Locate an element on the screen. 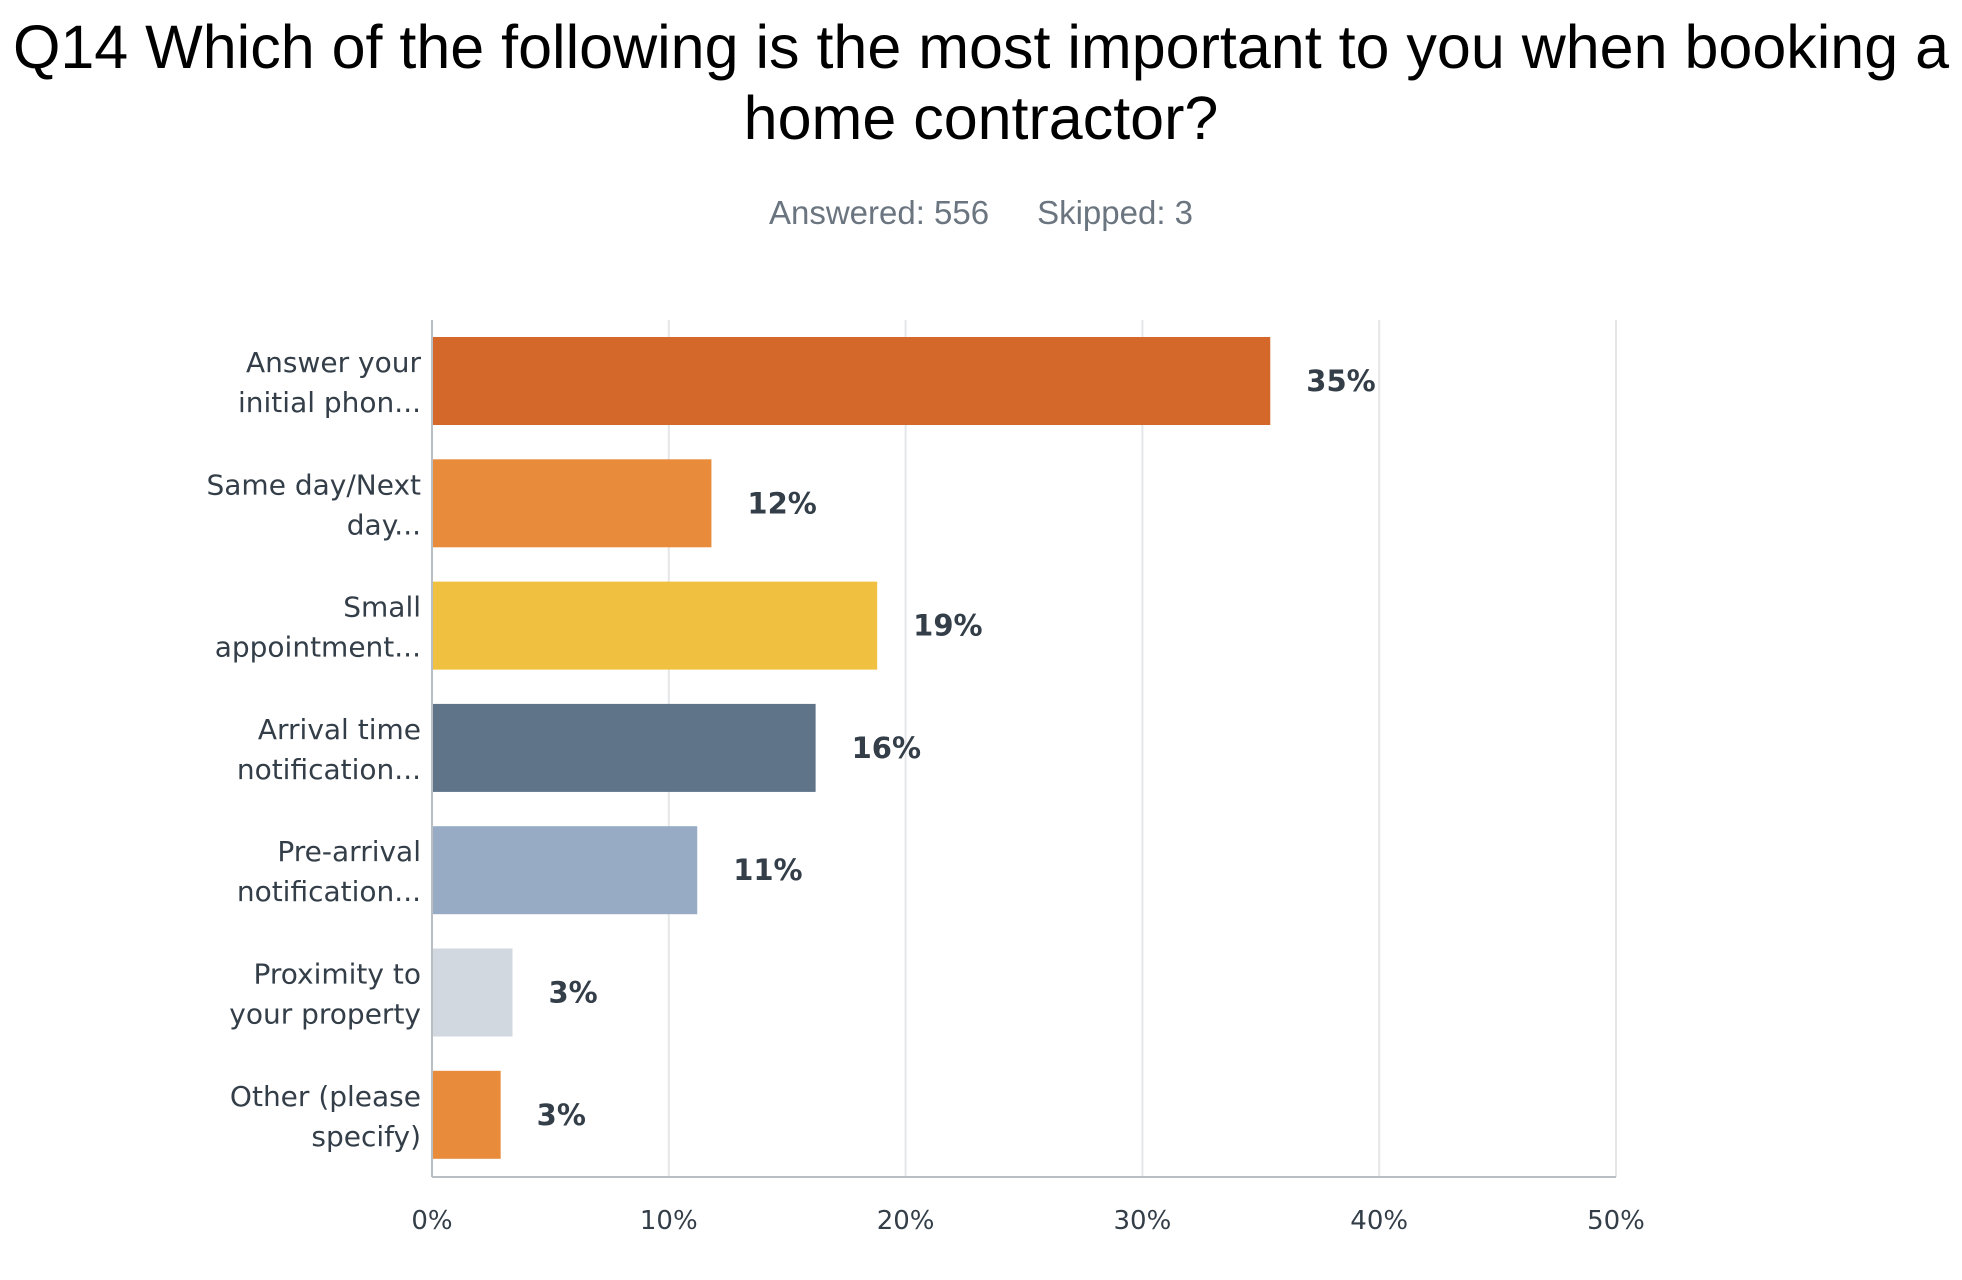  category-label: Proximity to is located at coordinates (337, 974).